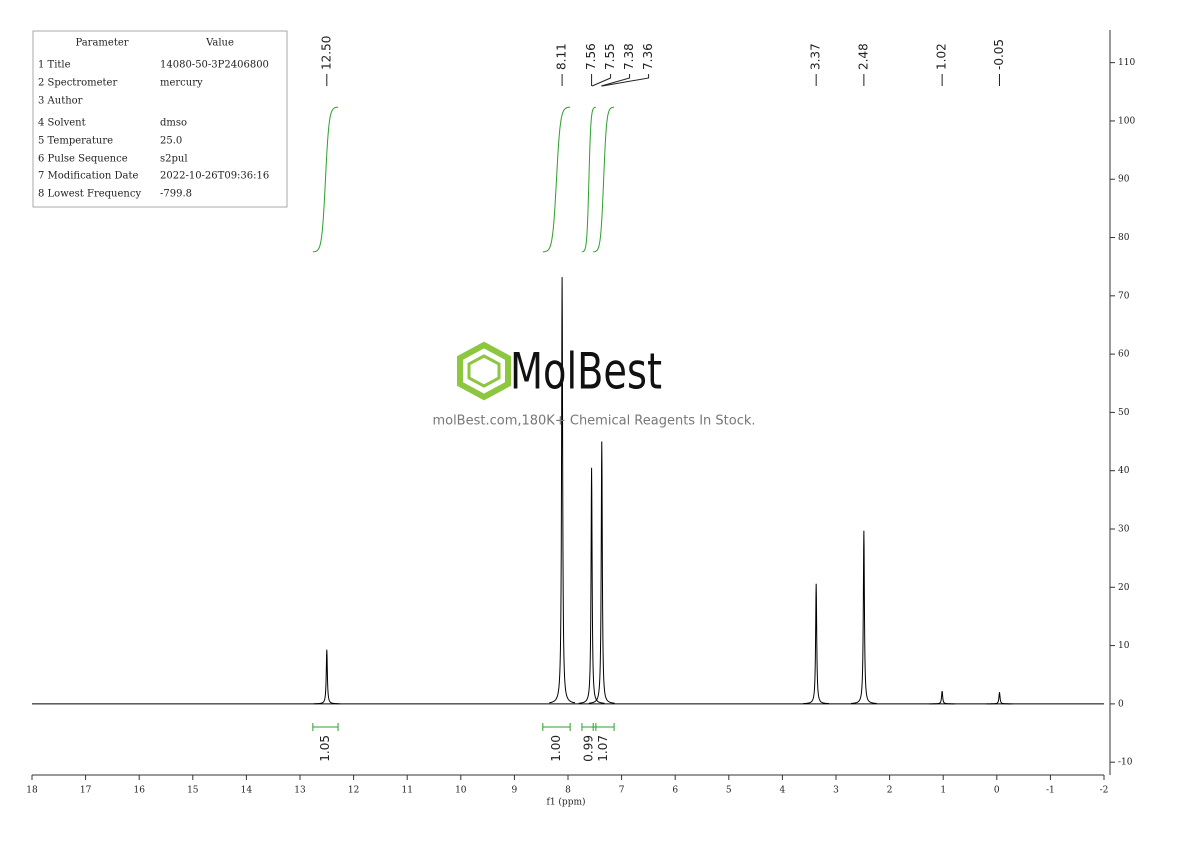 This screenshot has width=1190, height=841. What do you see at coordinates (863, 56) in the screenshot?
I see `peak-label: 2.48` at bounding box center [863, 56].